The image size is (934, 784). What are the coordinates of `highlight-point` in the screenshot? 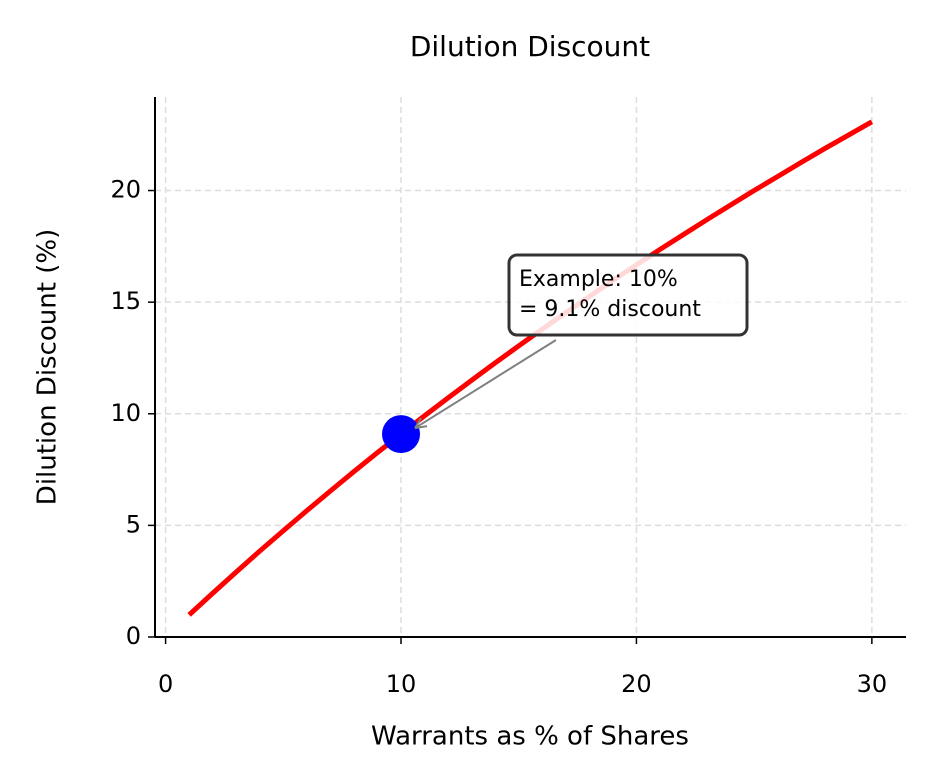 It's located at (401, 434).